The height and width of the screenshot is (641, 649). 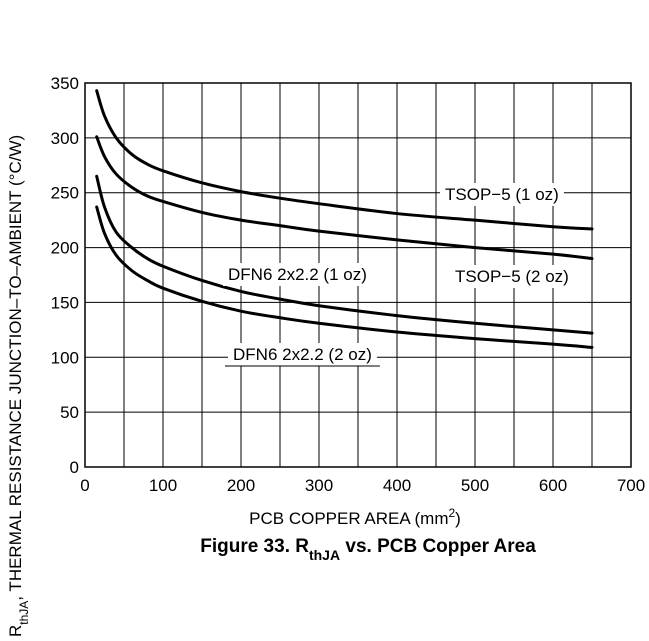 I want to click on x-axis-title: PCB COPPER AREA (mm2), so click(x=355, y=517).